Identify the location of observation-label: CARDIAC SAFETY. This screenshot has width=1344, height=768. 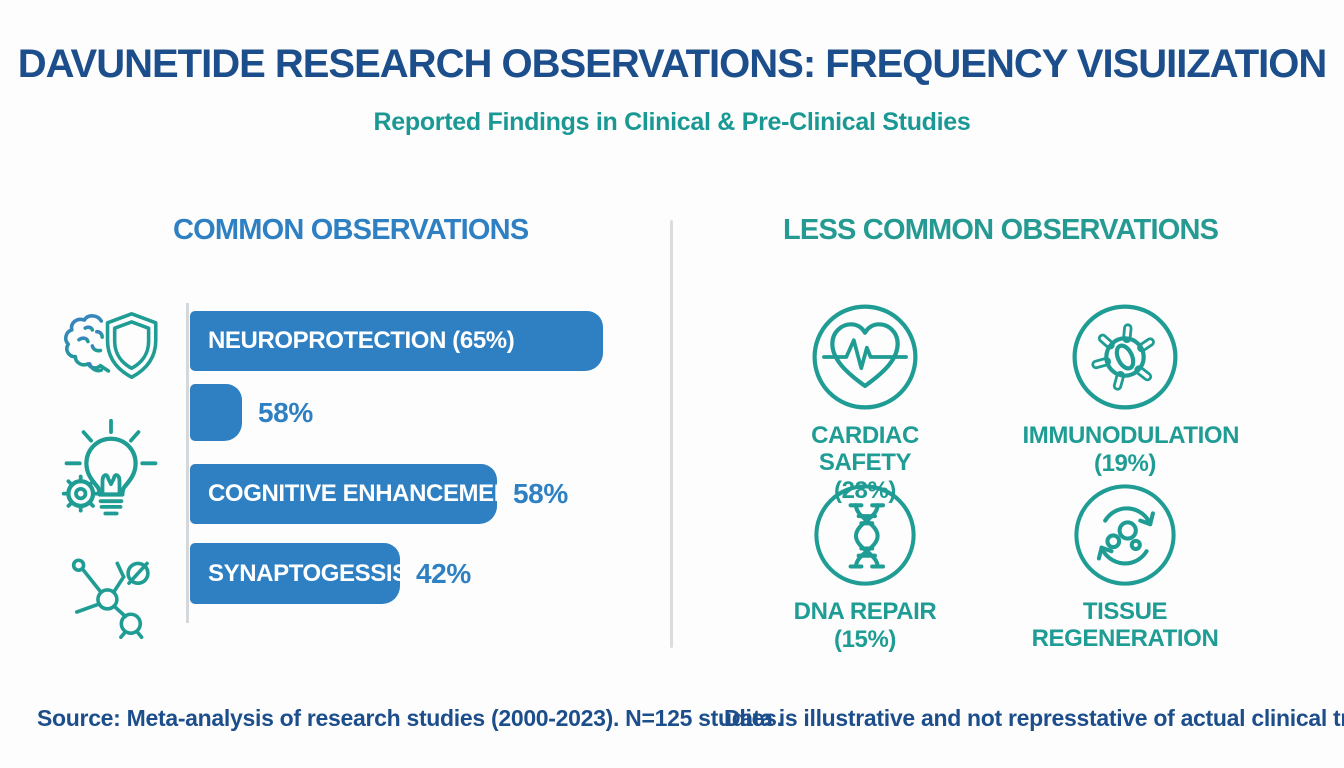
(865, 449).